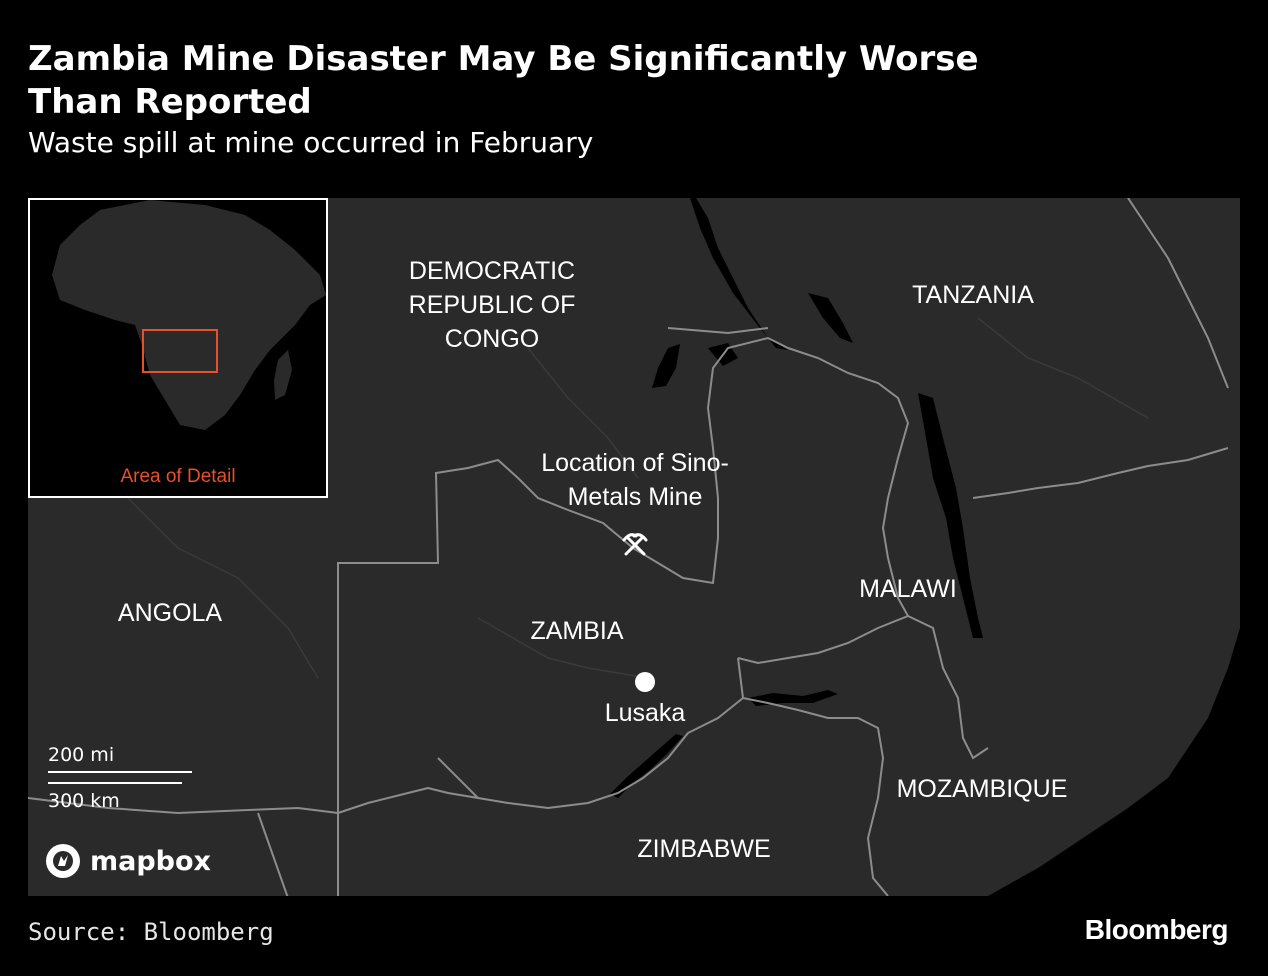 The width and height of the screenshot is (1268, 976). Describe the element at coordinates (645, 682) in the screenshot. I see `lusaka-marker` at that location.